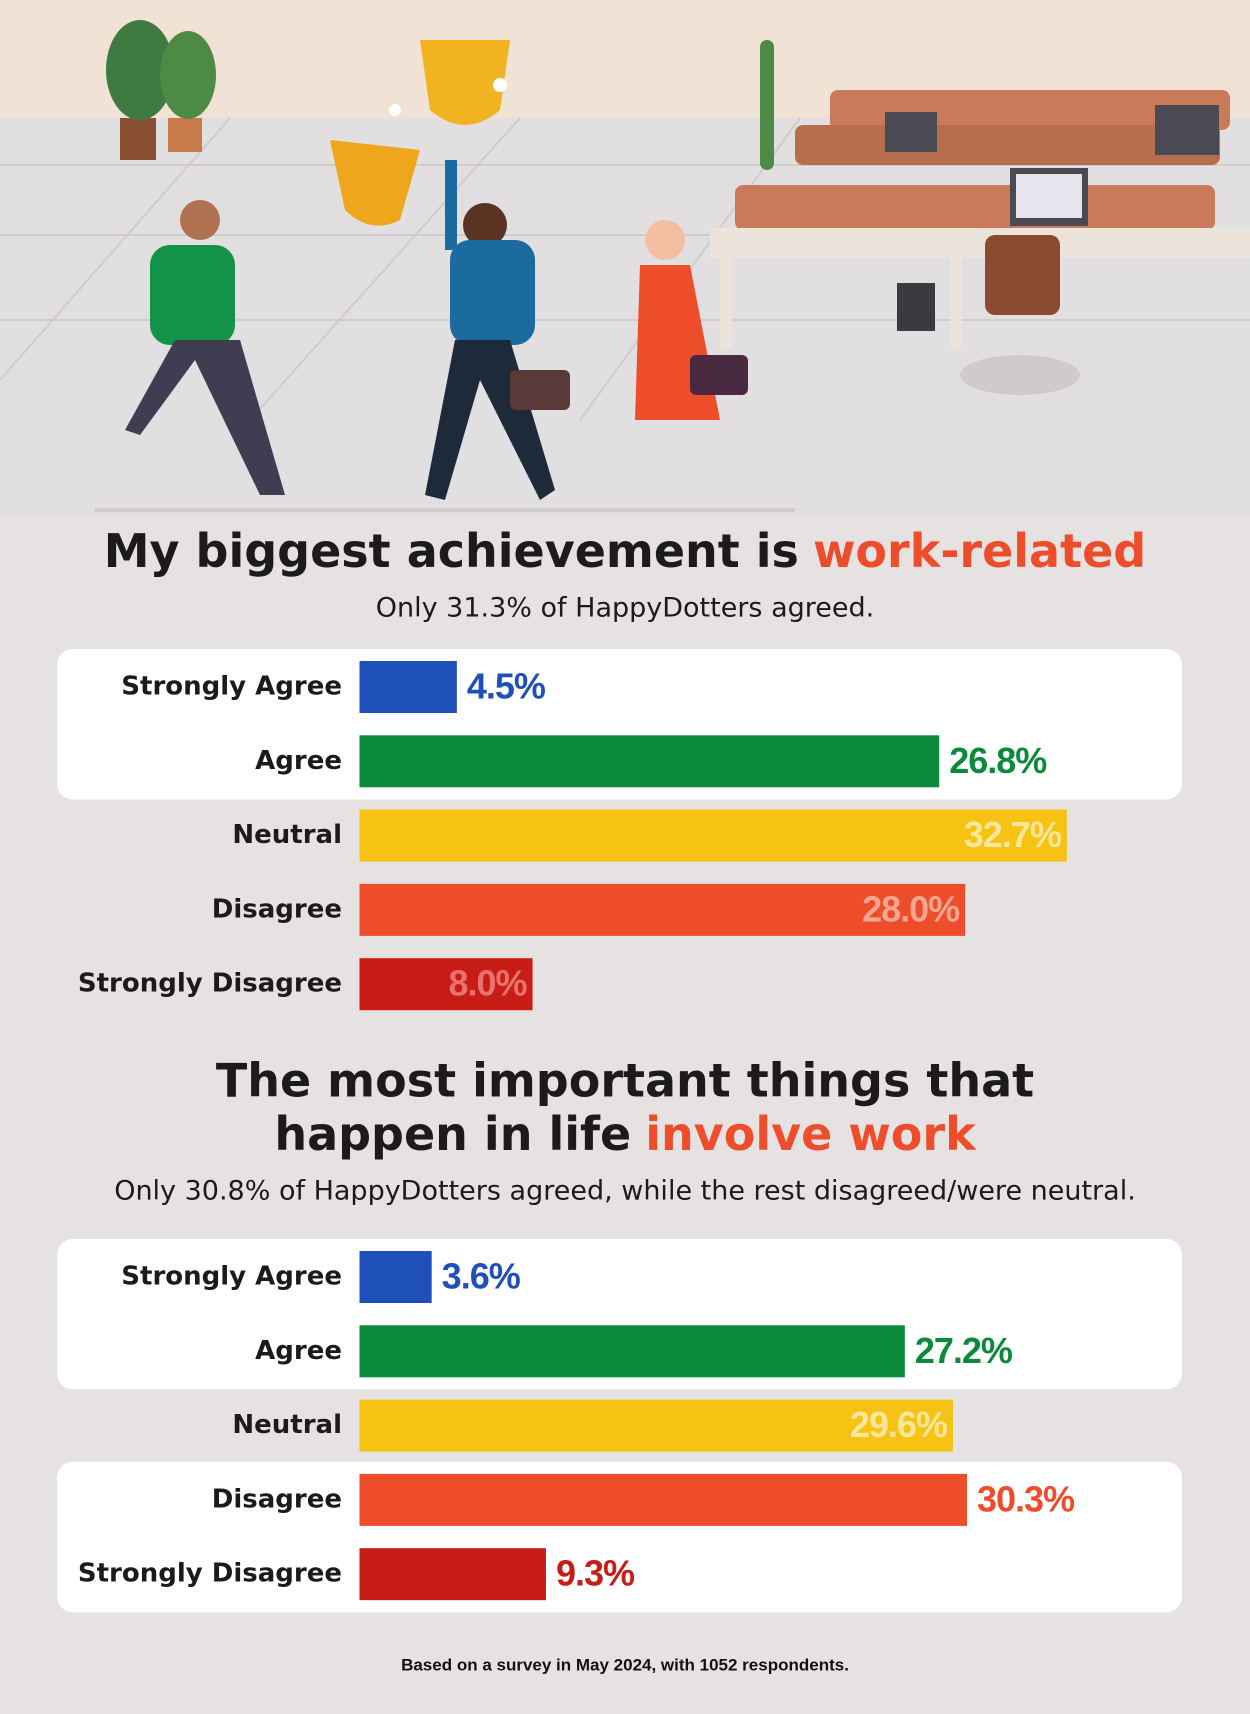 This screenshot has width=1250, height=1714. I want to click on value-label: 32.7%, so click(1013, 834).